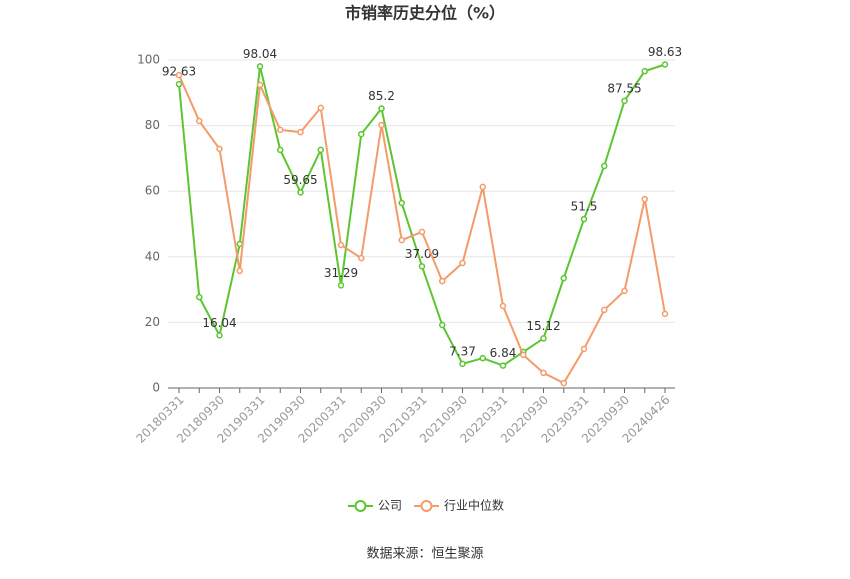  I want to click on data-label: 15.12, so click(543, 326).